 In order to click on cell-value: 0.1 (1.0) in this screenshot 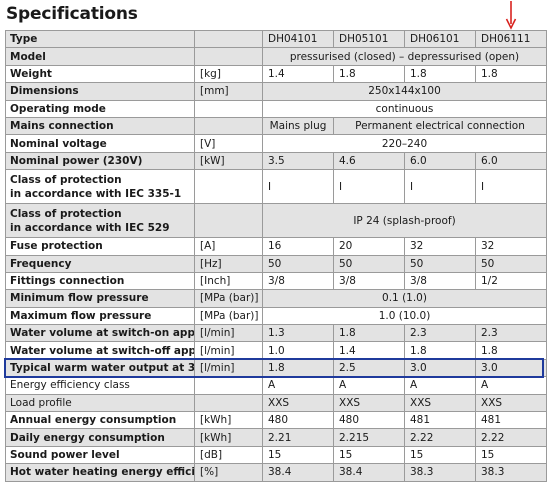, I will do `click(404, 298)`.